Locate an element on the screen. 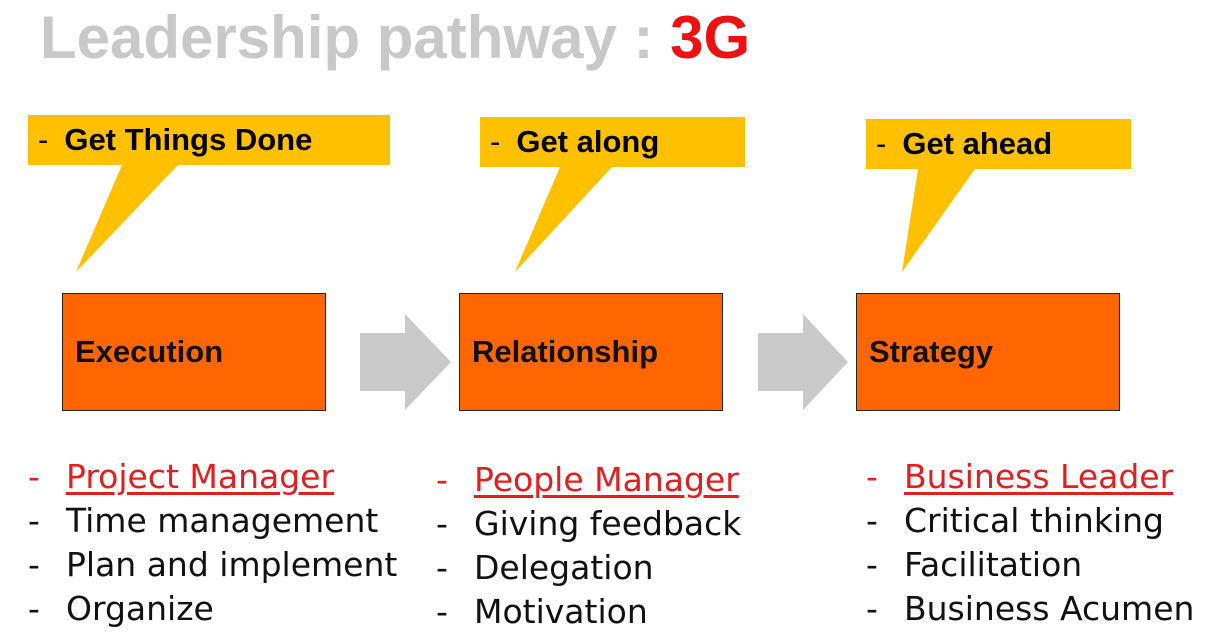 This screenshot has width=1210, height=643. arrow-execution-to-relationship is located at coordinates (405, 362).